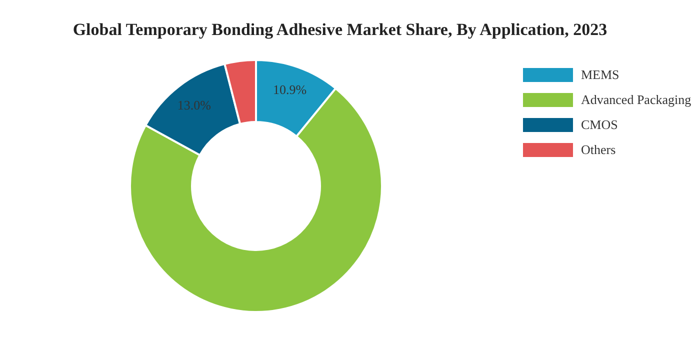 Image resolution: width=700 pixels, height=348 pixels. What do you see at coordinates (598, 149) in the screenshot?
I see `legend-label: Others` at bounding box center [598, 149].